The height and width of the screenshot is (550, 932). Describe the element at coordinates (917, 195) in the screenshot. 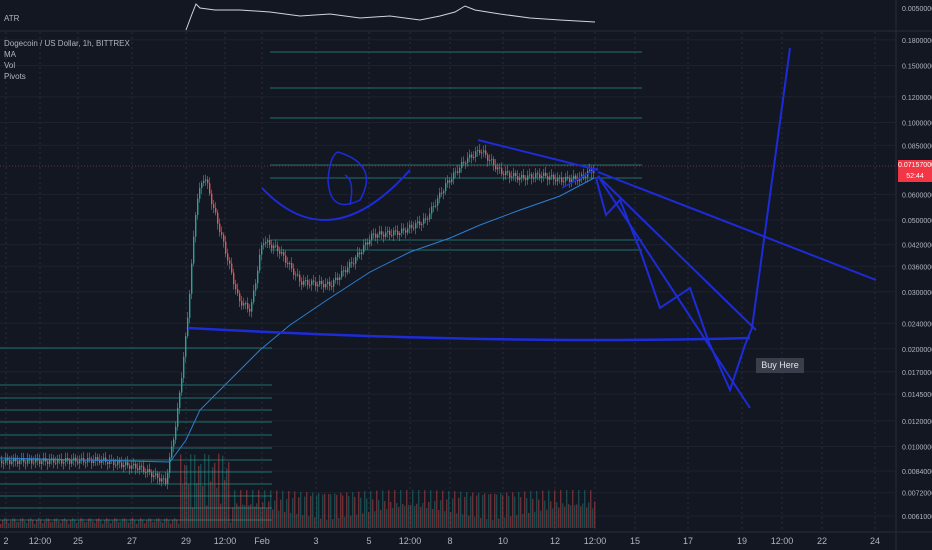

I see `y-tick-label: 0.06000000` at that location.